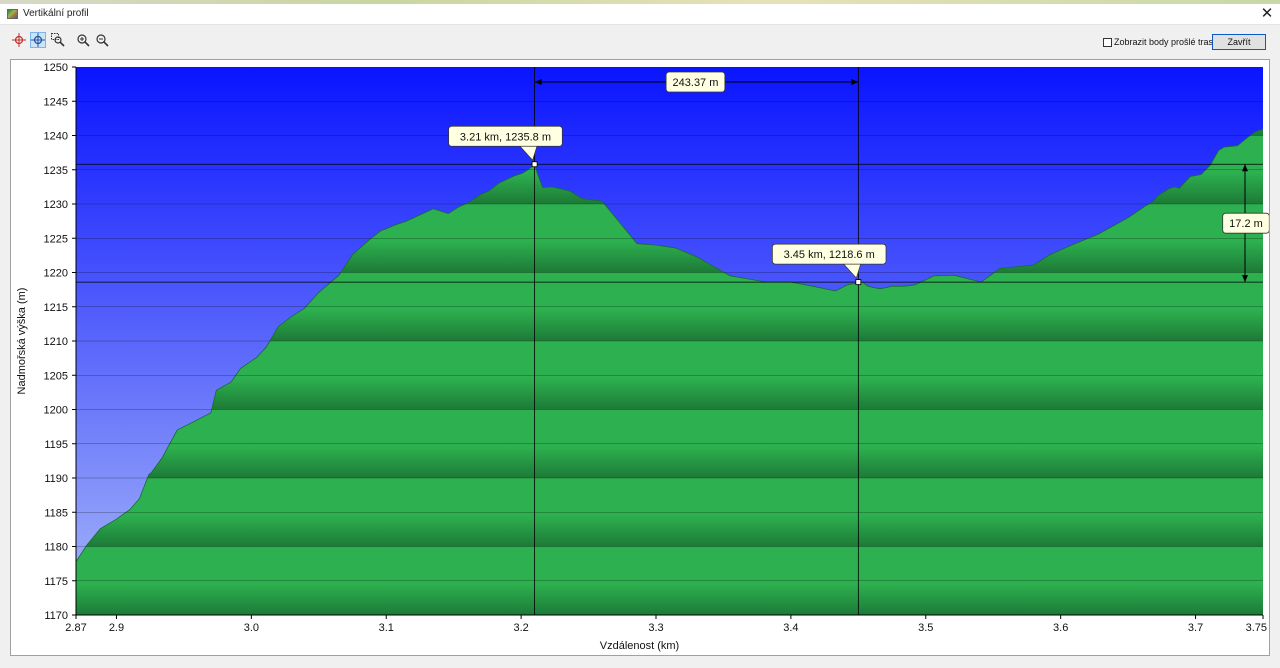 The height and width of the screenshot is (668, 1280). Describe the element at coordinates (56, 68) in the screenshot. I see `y-tick-label: 1250` at that location.